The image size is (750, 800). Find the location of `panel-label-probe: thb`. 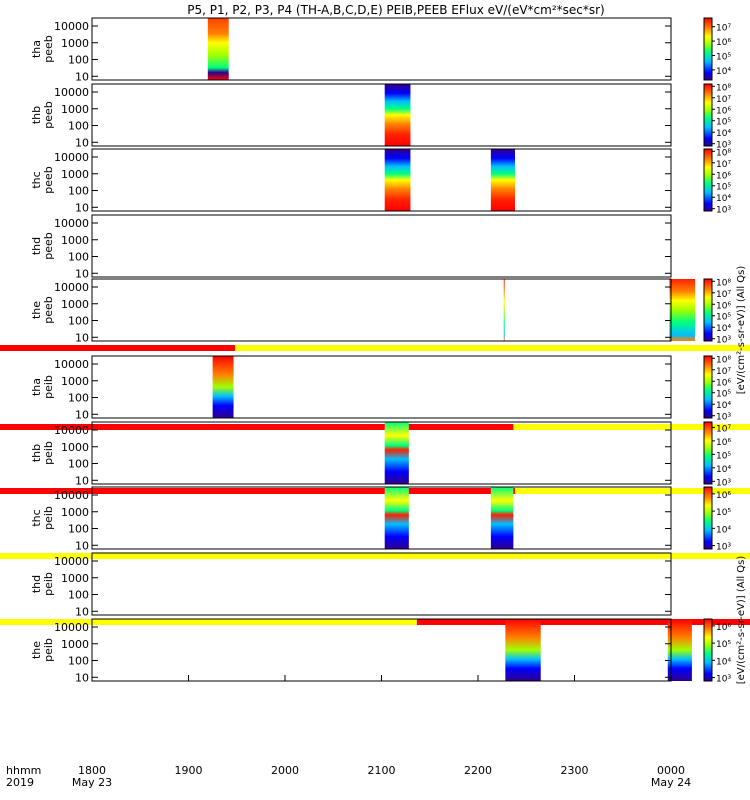

panel-label-probe: thb is located at coordinates (36, 115).